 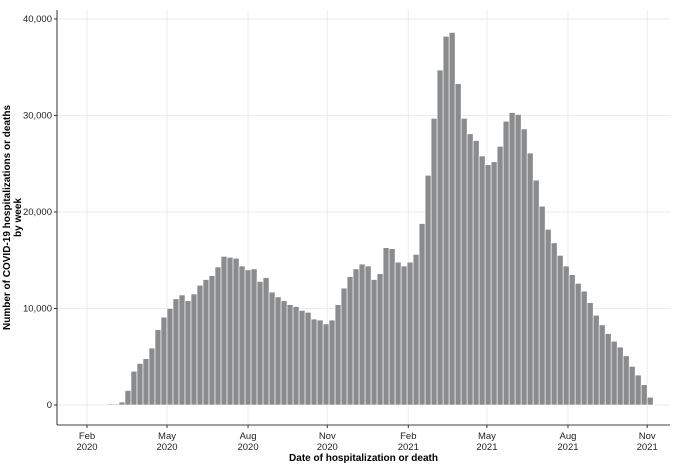 I want to click on x-tick-label: Aug 2021, so click(x=567, y=442).